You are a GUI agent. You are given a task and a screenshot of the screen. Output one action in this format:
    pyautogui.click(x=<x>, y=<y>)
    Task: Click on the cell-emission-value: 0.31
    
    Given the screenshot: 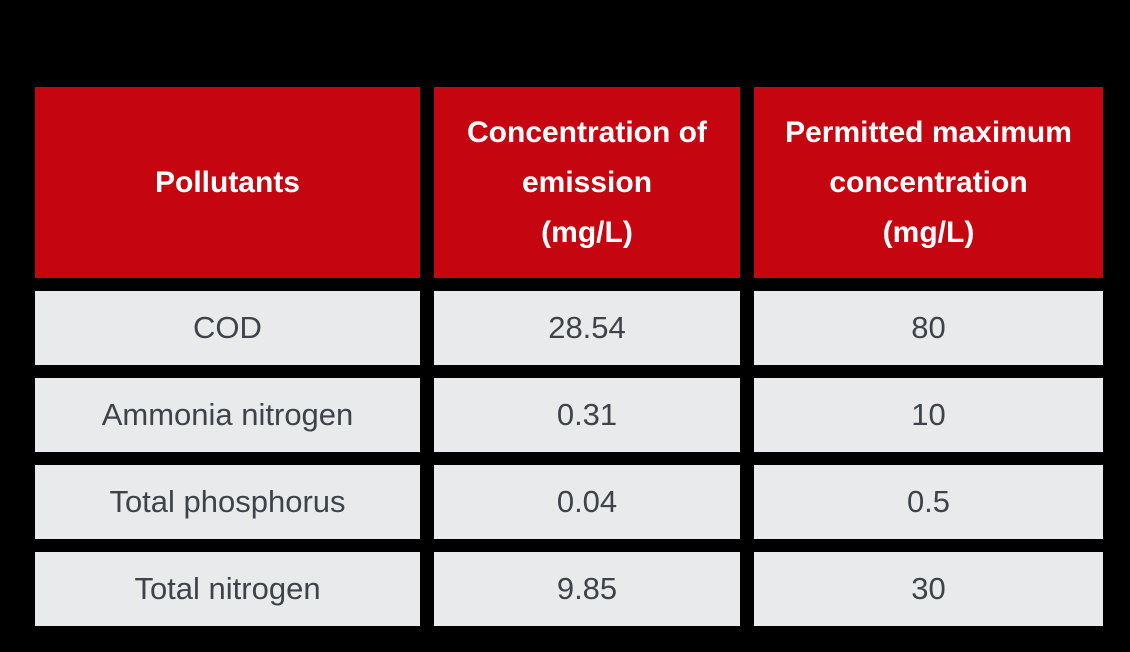 What is the action you would take?
    pyautogui.click(x=587, y=415)
    